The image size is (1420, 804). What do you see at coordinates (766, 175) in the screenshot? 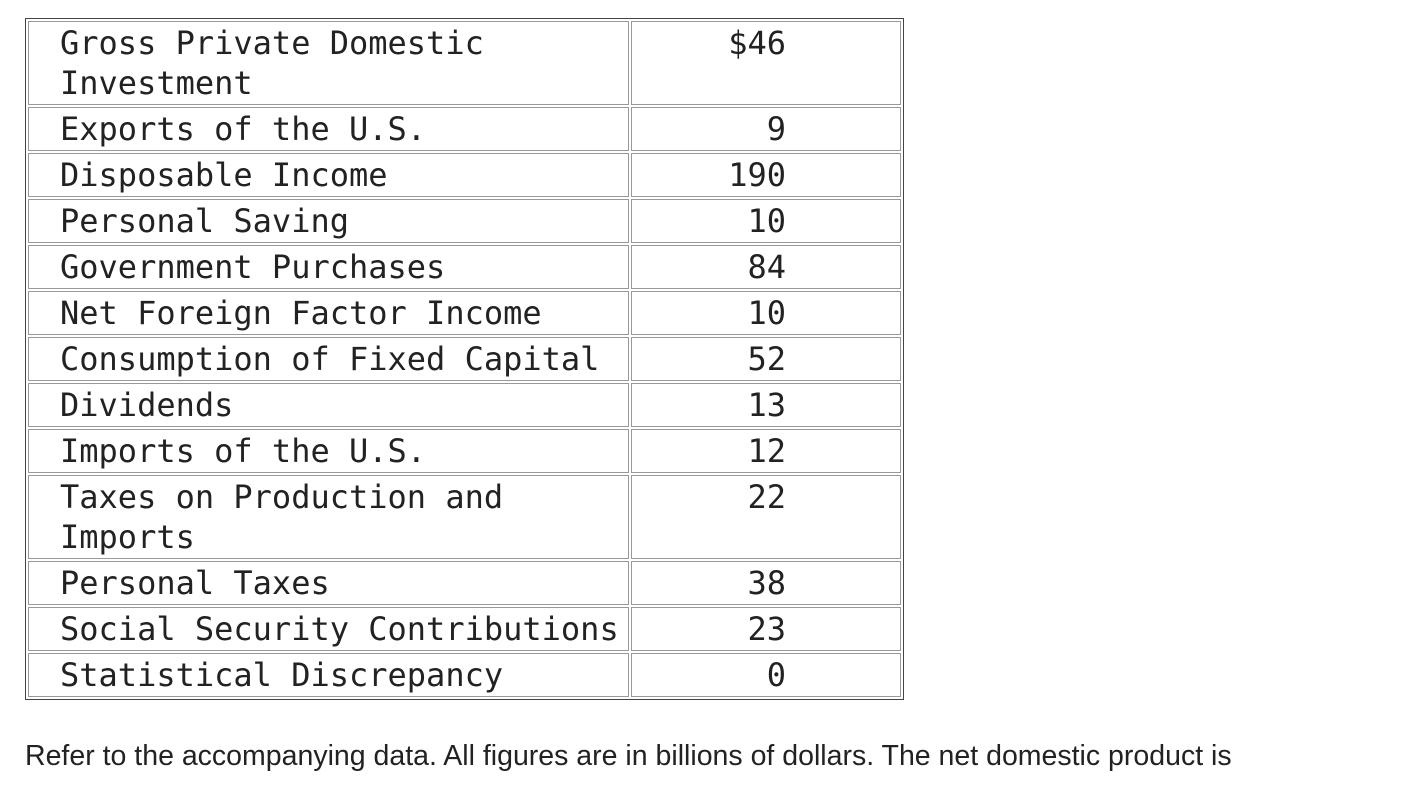
I see `item-value: 190` at bounding box center [766, 175].